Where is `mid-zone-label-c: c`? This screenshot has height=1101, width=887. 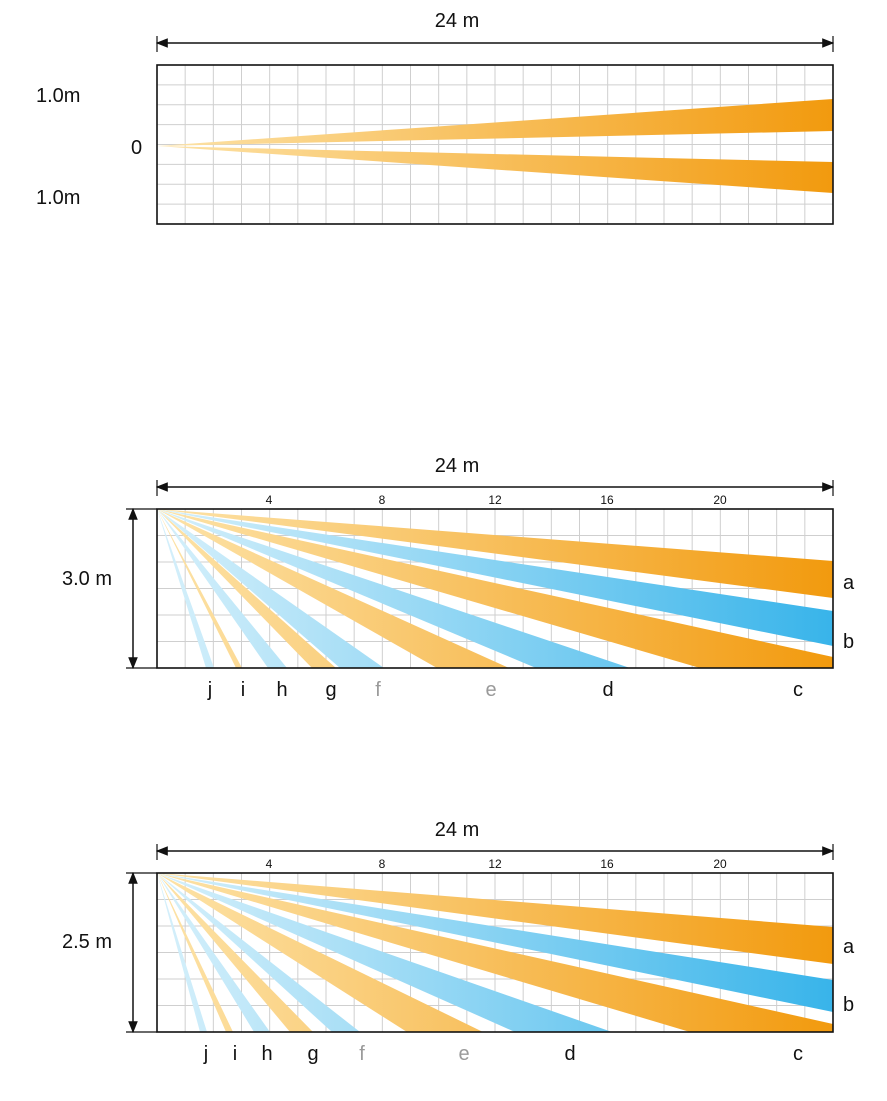
mid-zone-label-c: c is located at coordinates (798, 690).